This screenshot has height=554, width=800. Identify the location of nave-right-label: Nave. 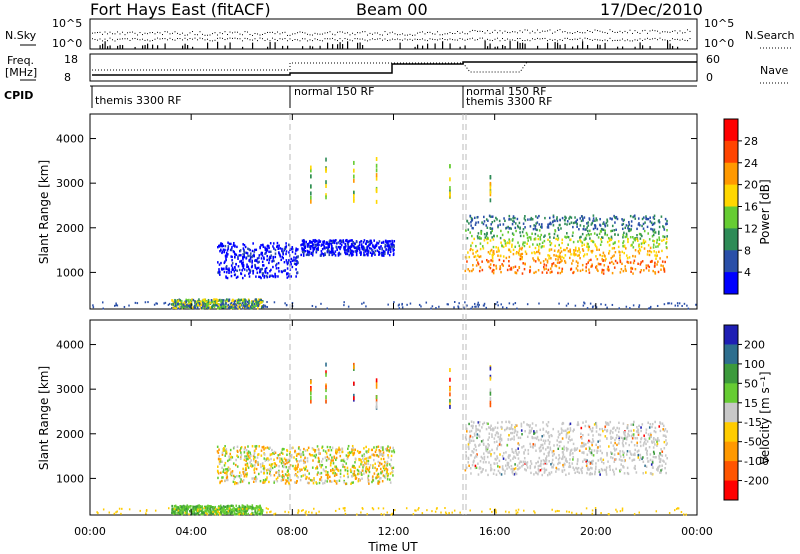
(774, 70).